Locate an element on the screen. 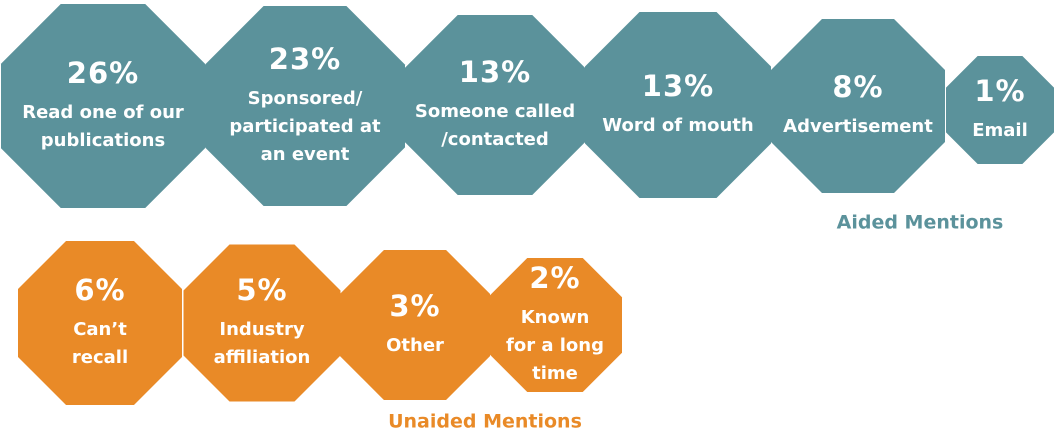 Image resolution: width=1054 pixels, height=434 pixels. label: Email is located at coordinates (1000, 130).